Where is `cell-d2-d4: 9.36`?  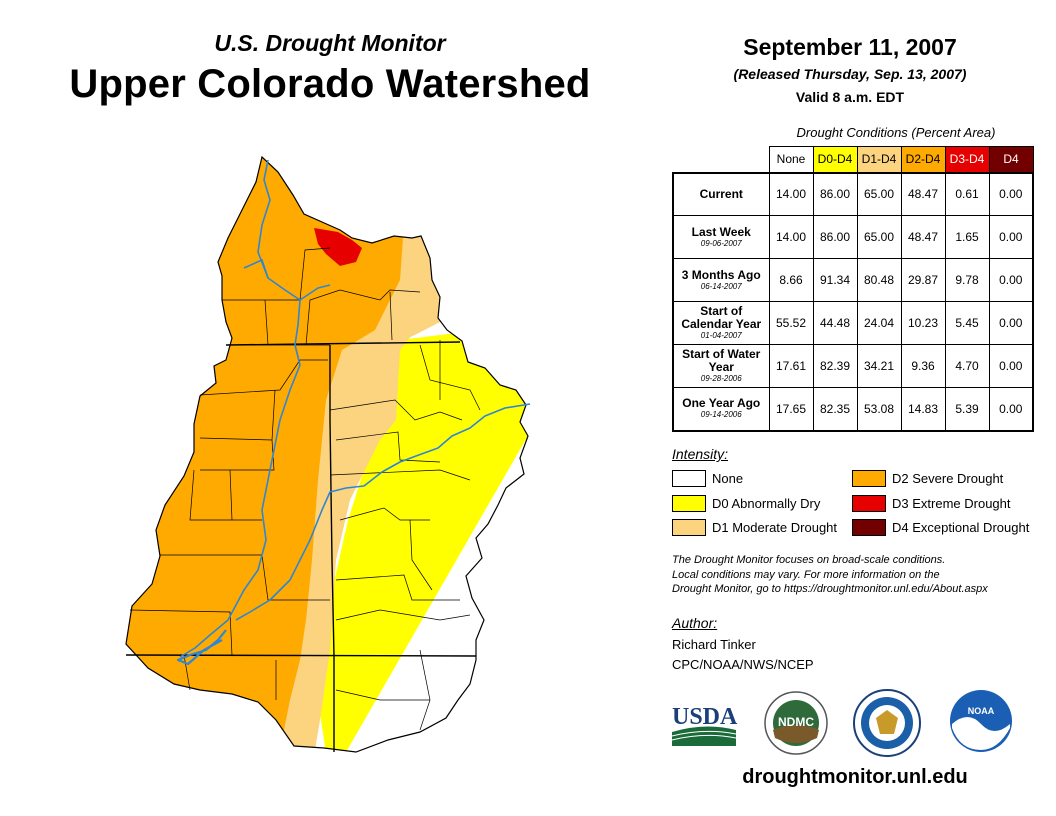
cell-d2-d4: 9.36 is located at coordinates (923, 366).